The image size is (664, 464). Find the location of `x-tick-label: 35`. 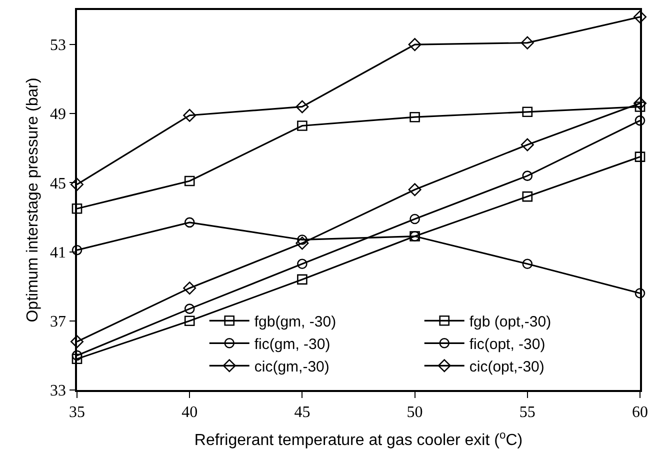

x-tick-label: 35 is located at coordinates (77, 412).